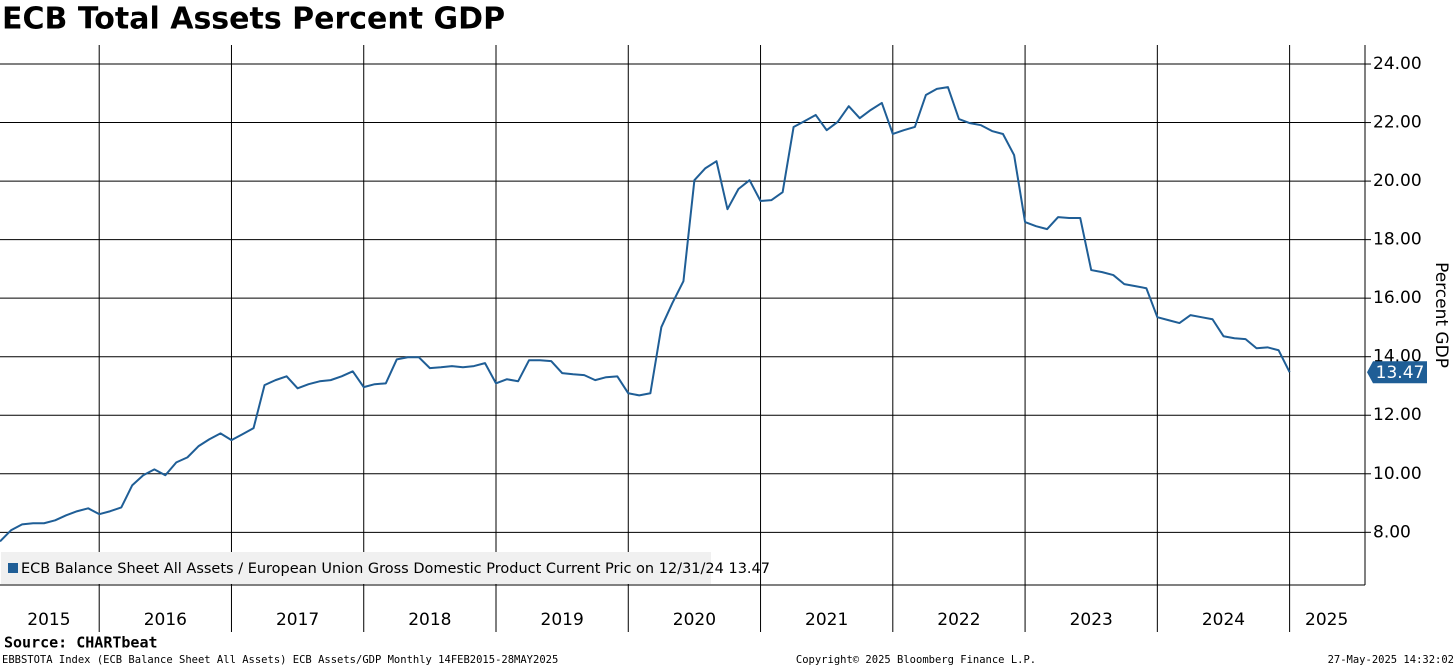 Image resolution: width=1456 pixels, height=668 pixels. Describe the element at coordinates (1326, 620) in the screenshot. I see `x-tick-label: 2025` at that location.